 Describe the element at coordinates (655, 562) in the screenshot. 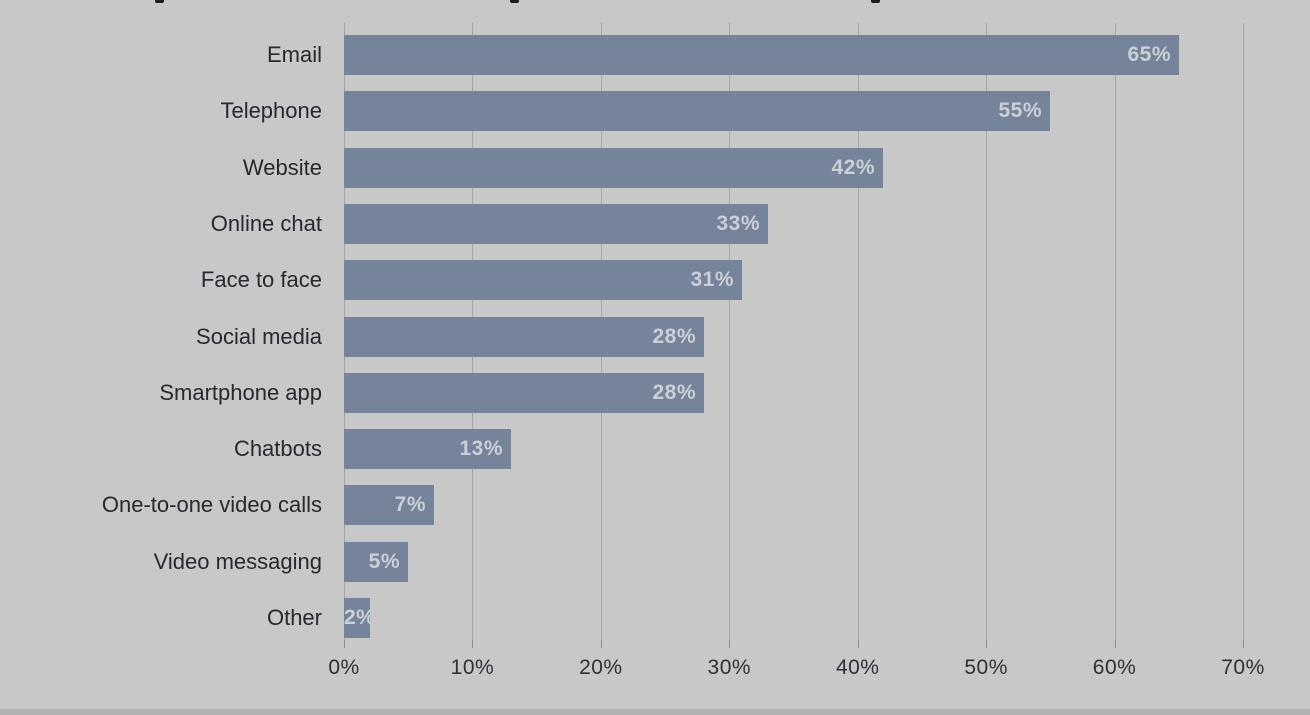

I see `bar-row: Video messaging 5%` at that location.